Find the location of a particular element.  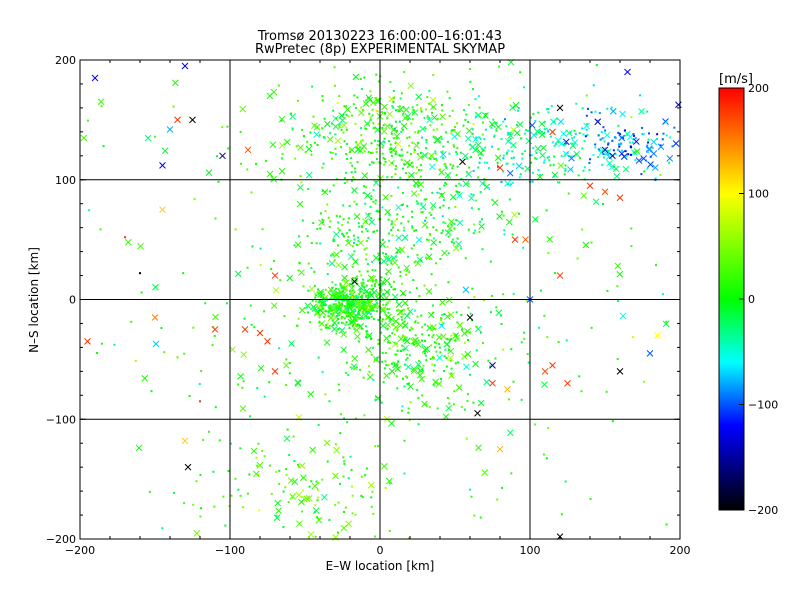

y-tick-label: 0 is located at coordinates (72, 300).